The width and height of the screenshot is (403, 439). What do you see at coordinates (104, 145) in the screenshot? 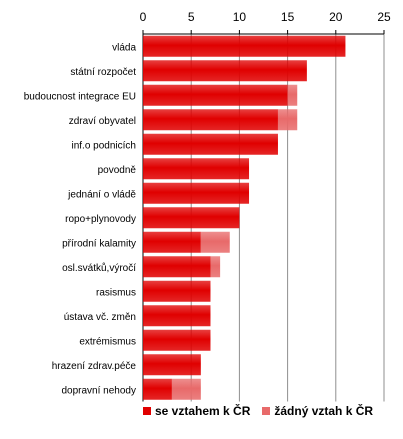
I see `category-label: inf.o podnicích` at bounding box center [104, 145].